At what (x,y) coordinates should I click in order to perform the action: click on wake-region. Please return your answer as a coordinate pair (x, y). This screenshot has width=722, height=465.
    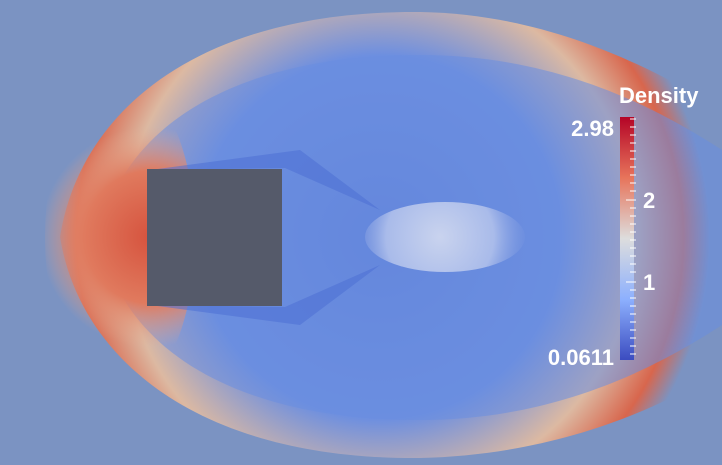
    Looking at the image, I should click on (445, 237).